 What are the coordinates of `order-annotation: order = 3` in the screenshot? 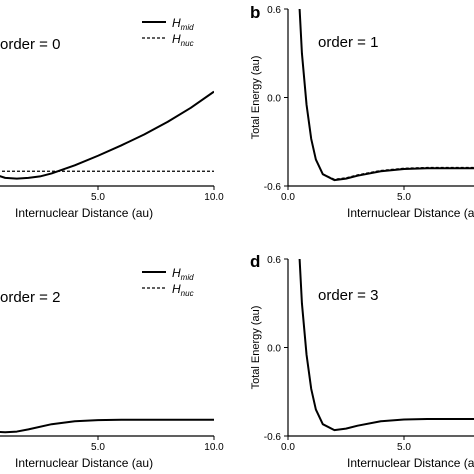 It's located at (348, 295).